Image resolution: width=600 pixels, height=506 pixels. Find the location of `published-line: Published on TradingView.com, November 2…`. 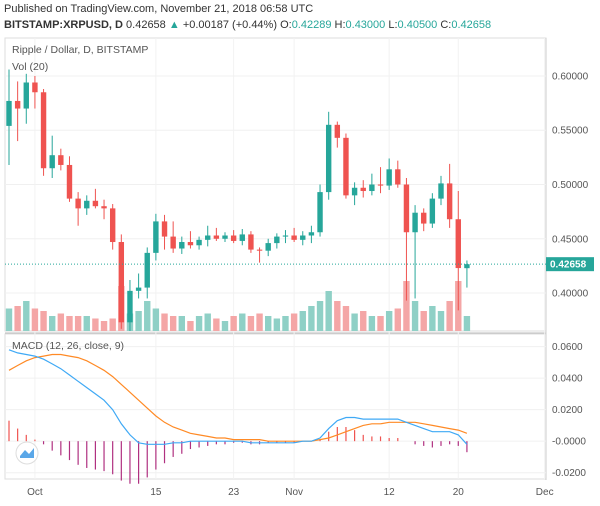

published-line: Published on TradingView.com, November 2… is located at coordinates (159, 9).